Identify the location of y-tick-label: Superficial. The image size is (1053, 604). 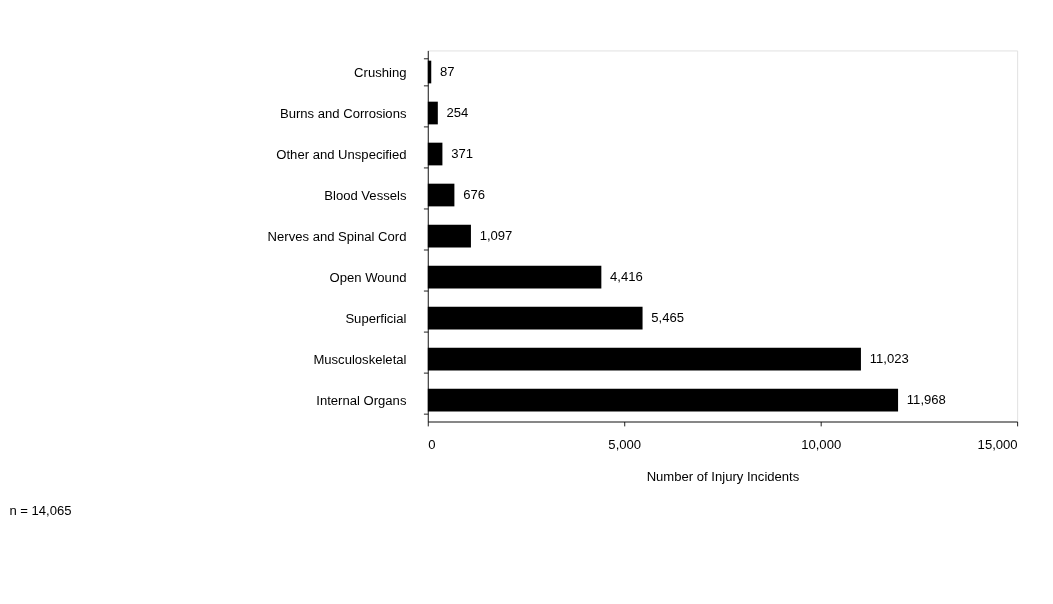
(376, 318).